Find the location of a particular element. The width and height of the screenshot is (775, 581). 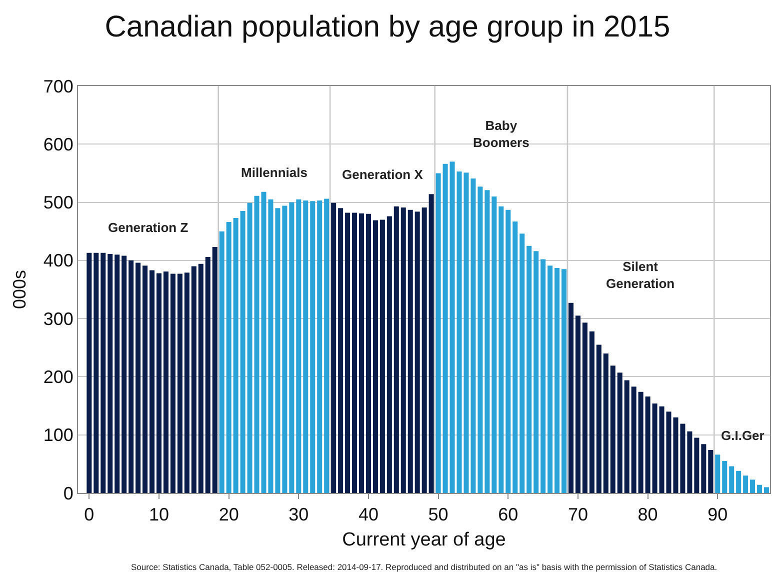

x-tick-label: 70 is located at coordinates (578, 514).